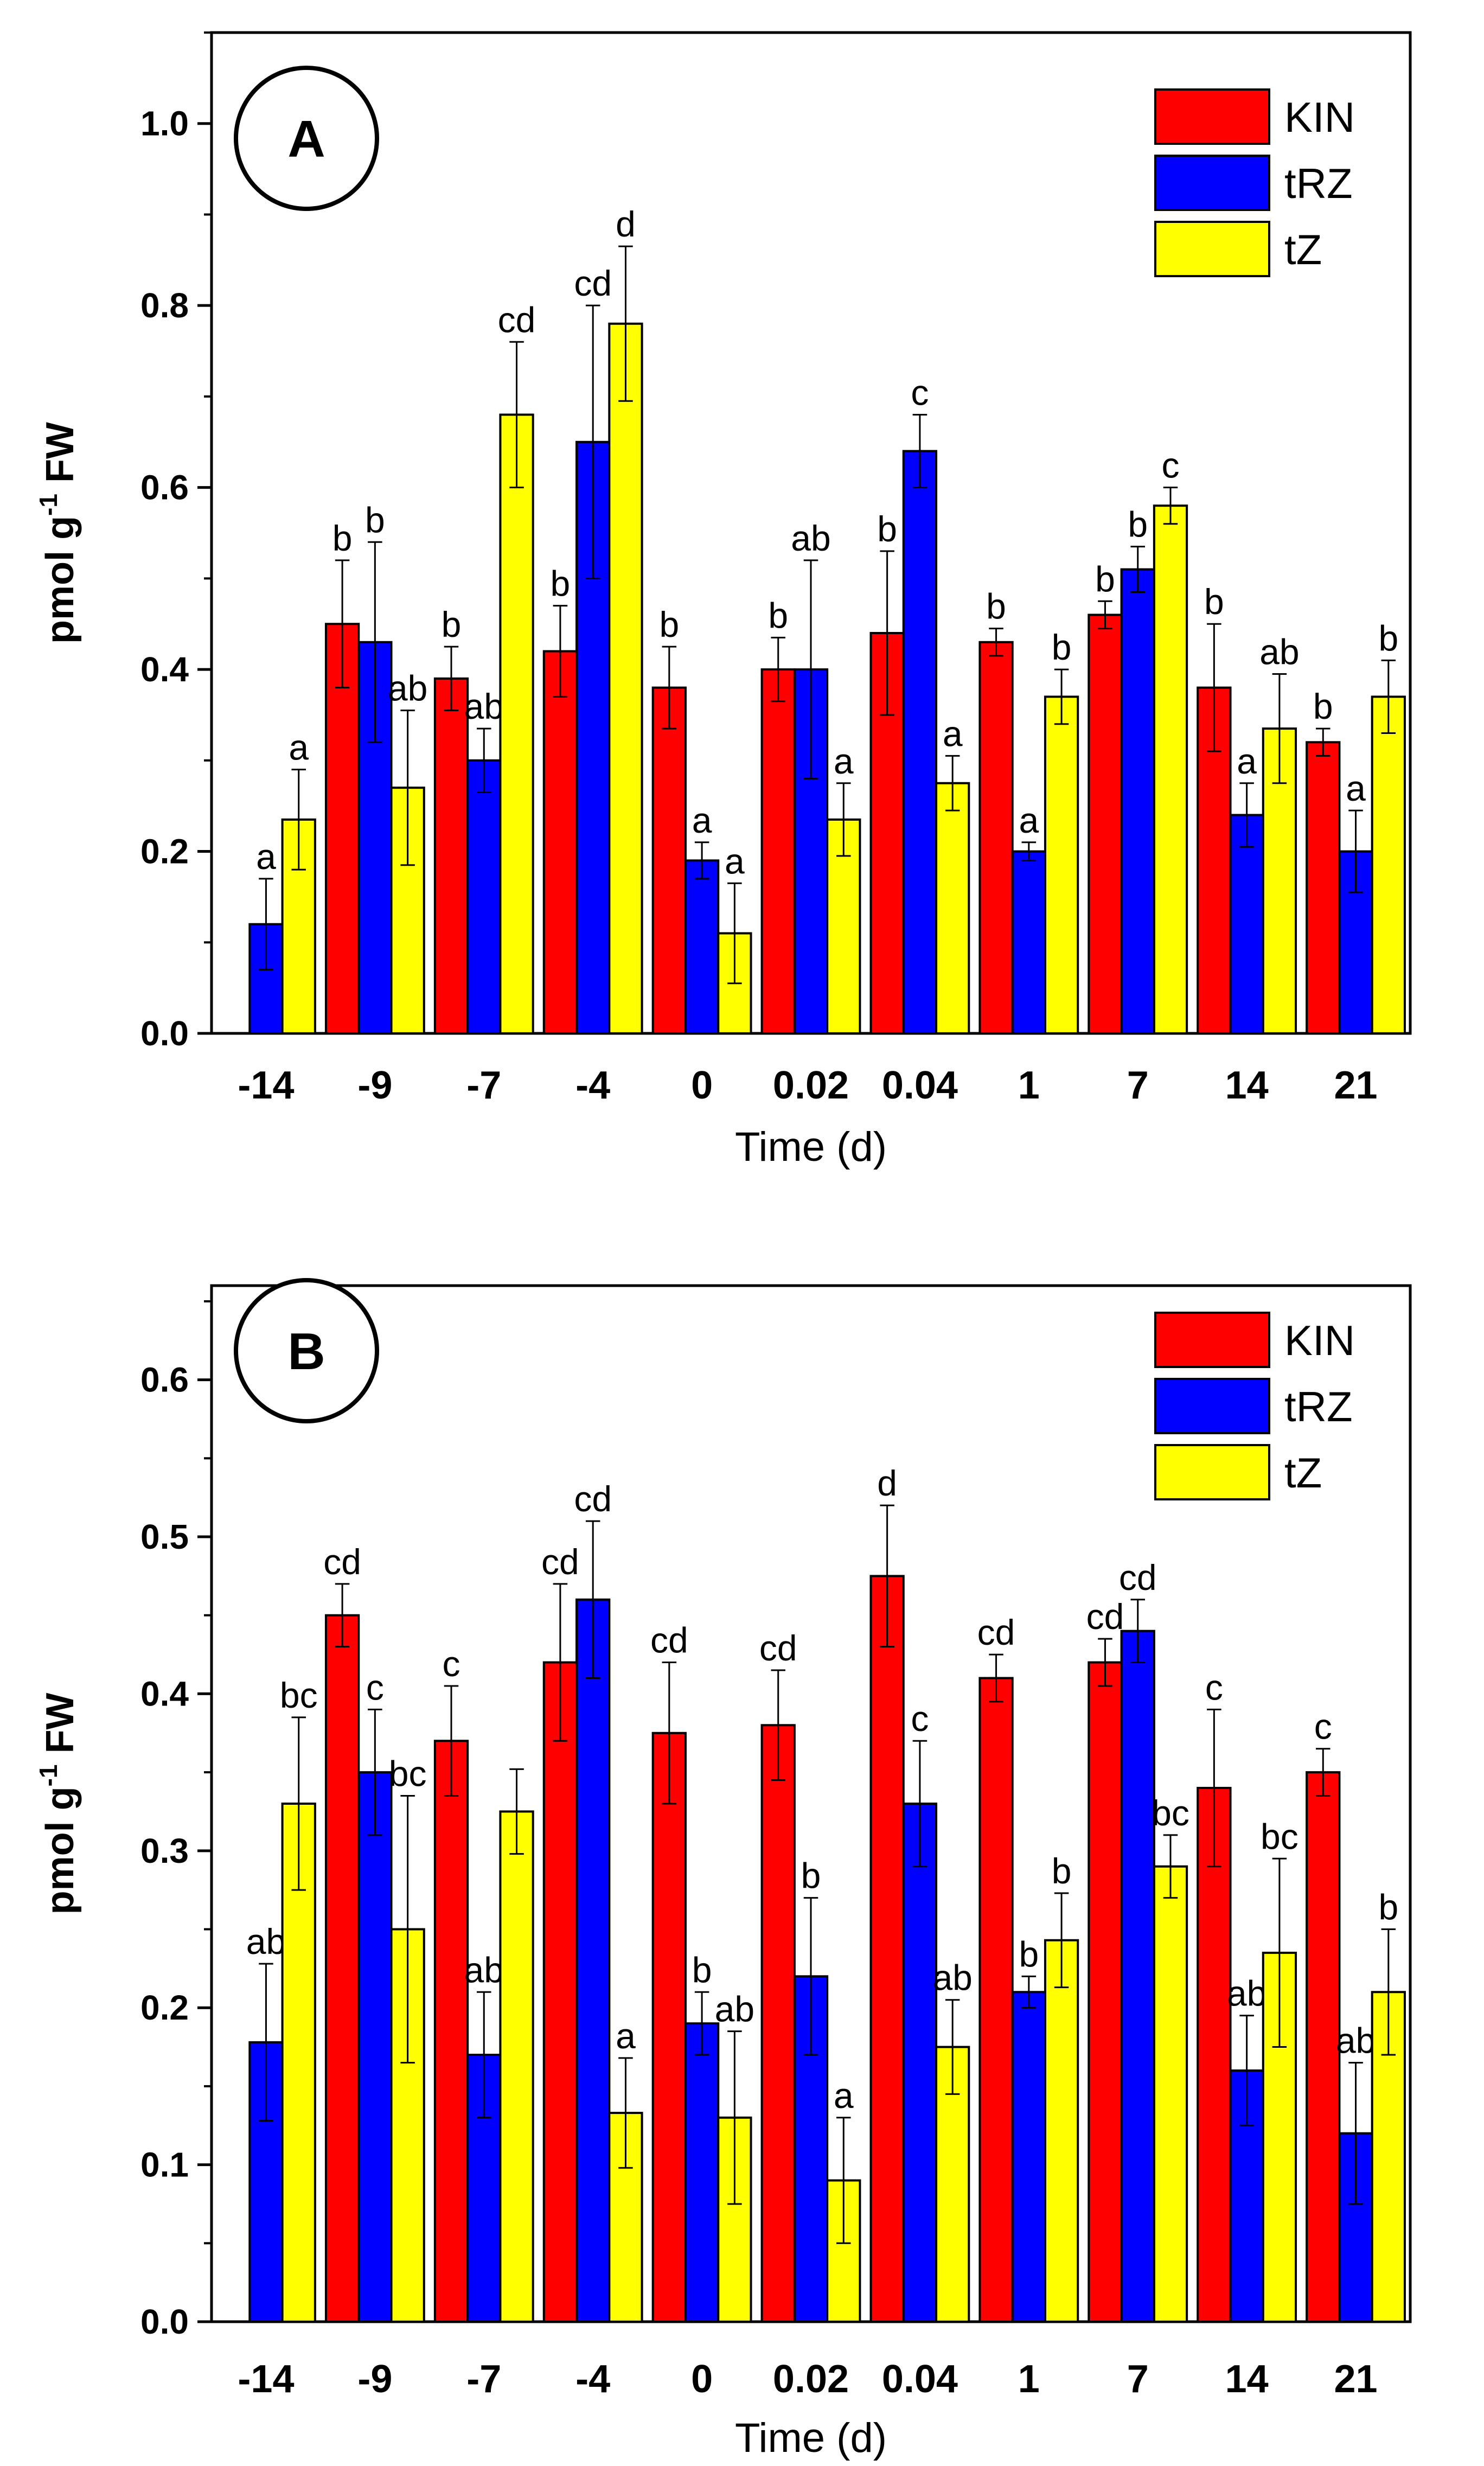 Image resolution: width=1484 pixels, height=2466 pixels. I want to click on x-tick-label: -4, so click(592, 1085).